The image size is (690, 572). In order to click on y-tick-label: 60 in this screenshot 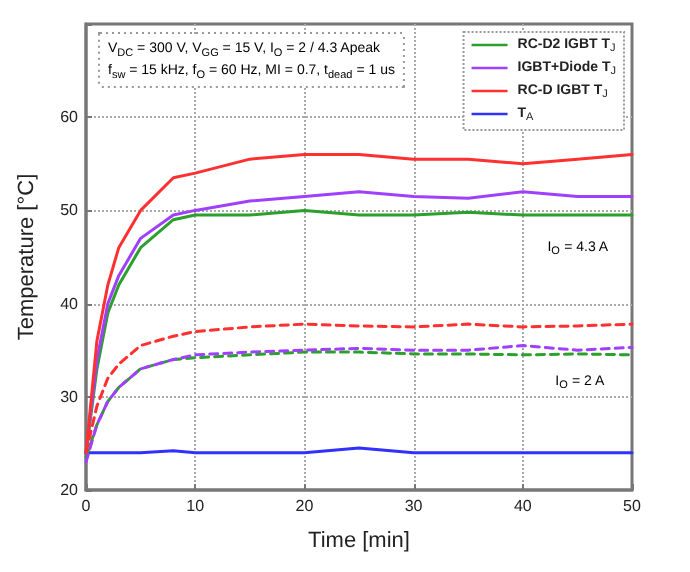, I will do `click(70, 117)`.